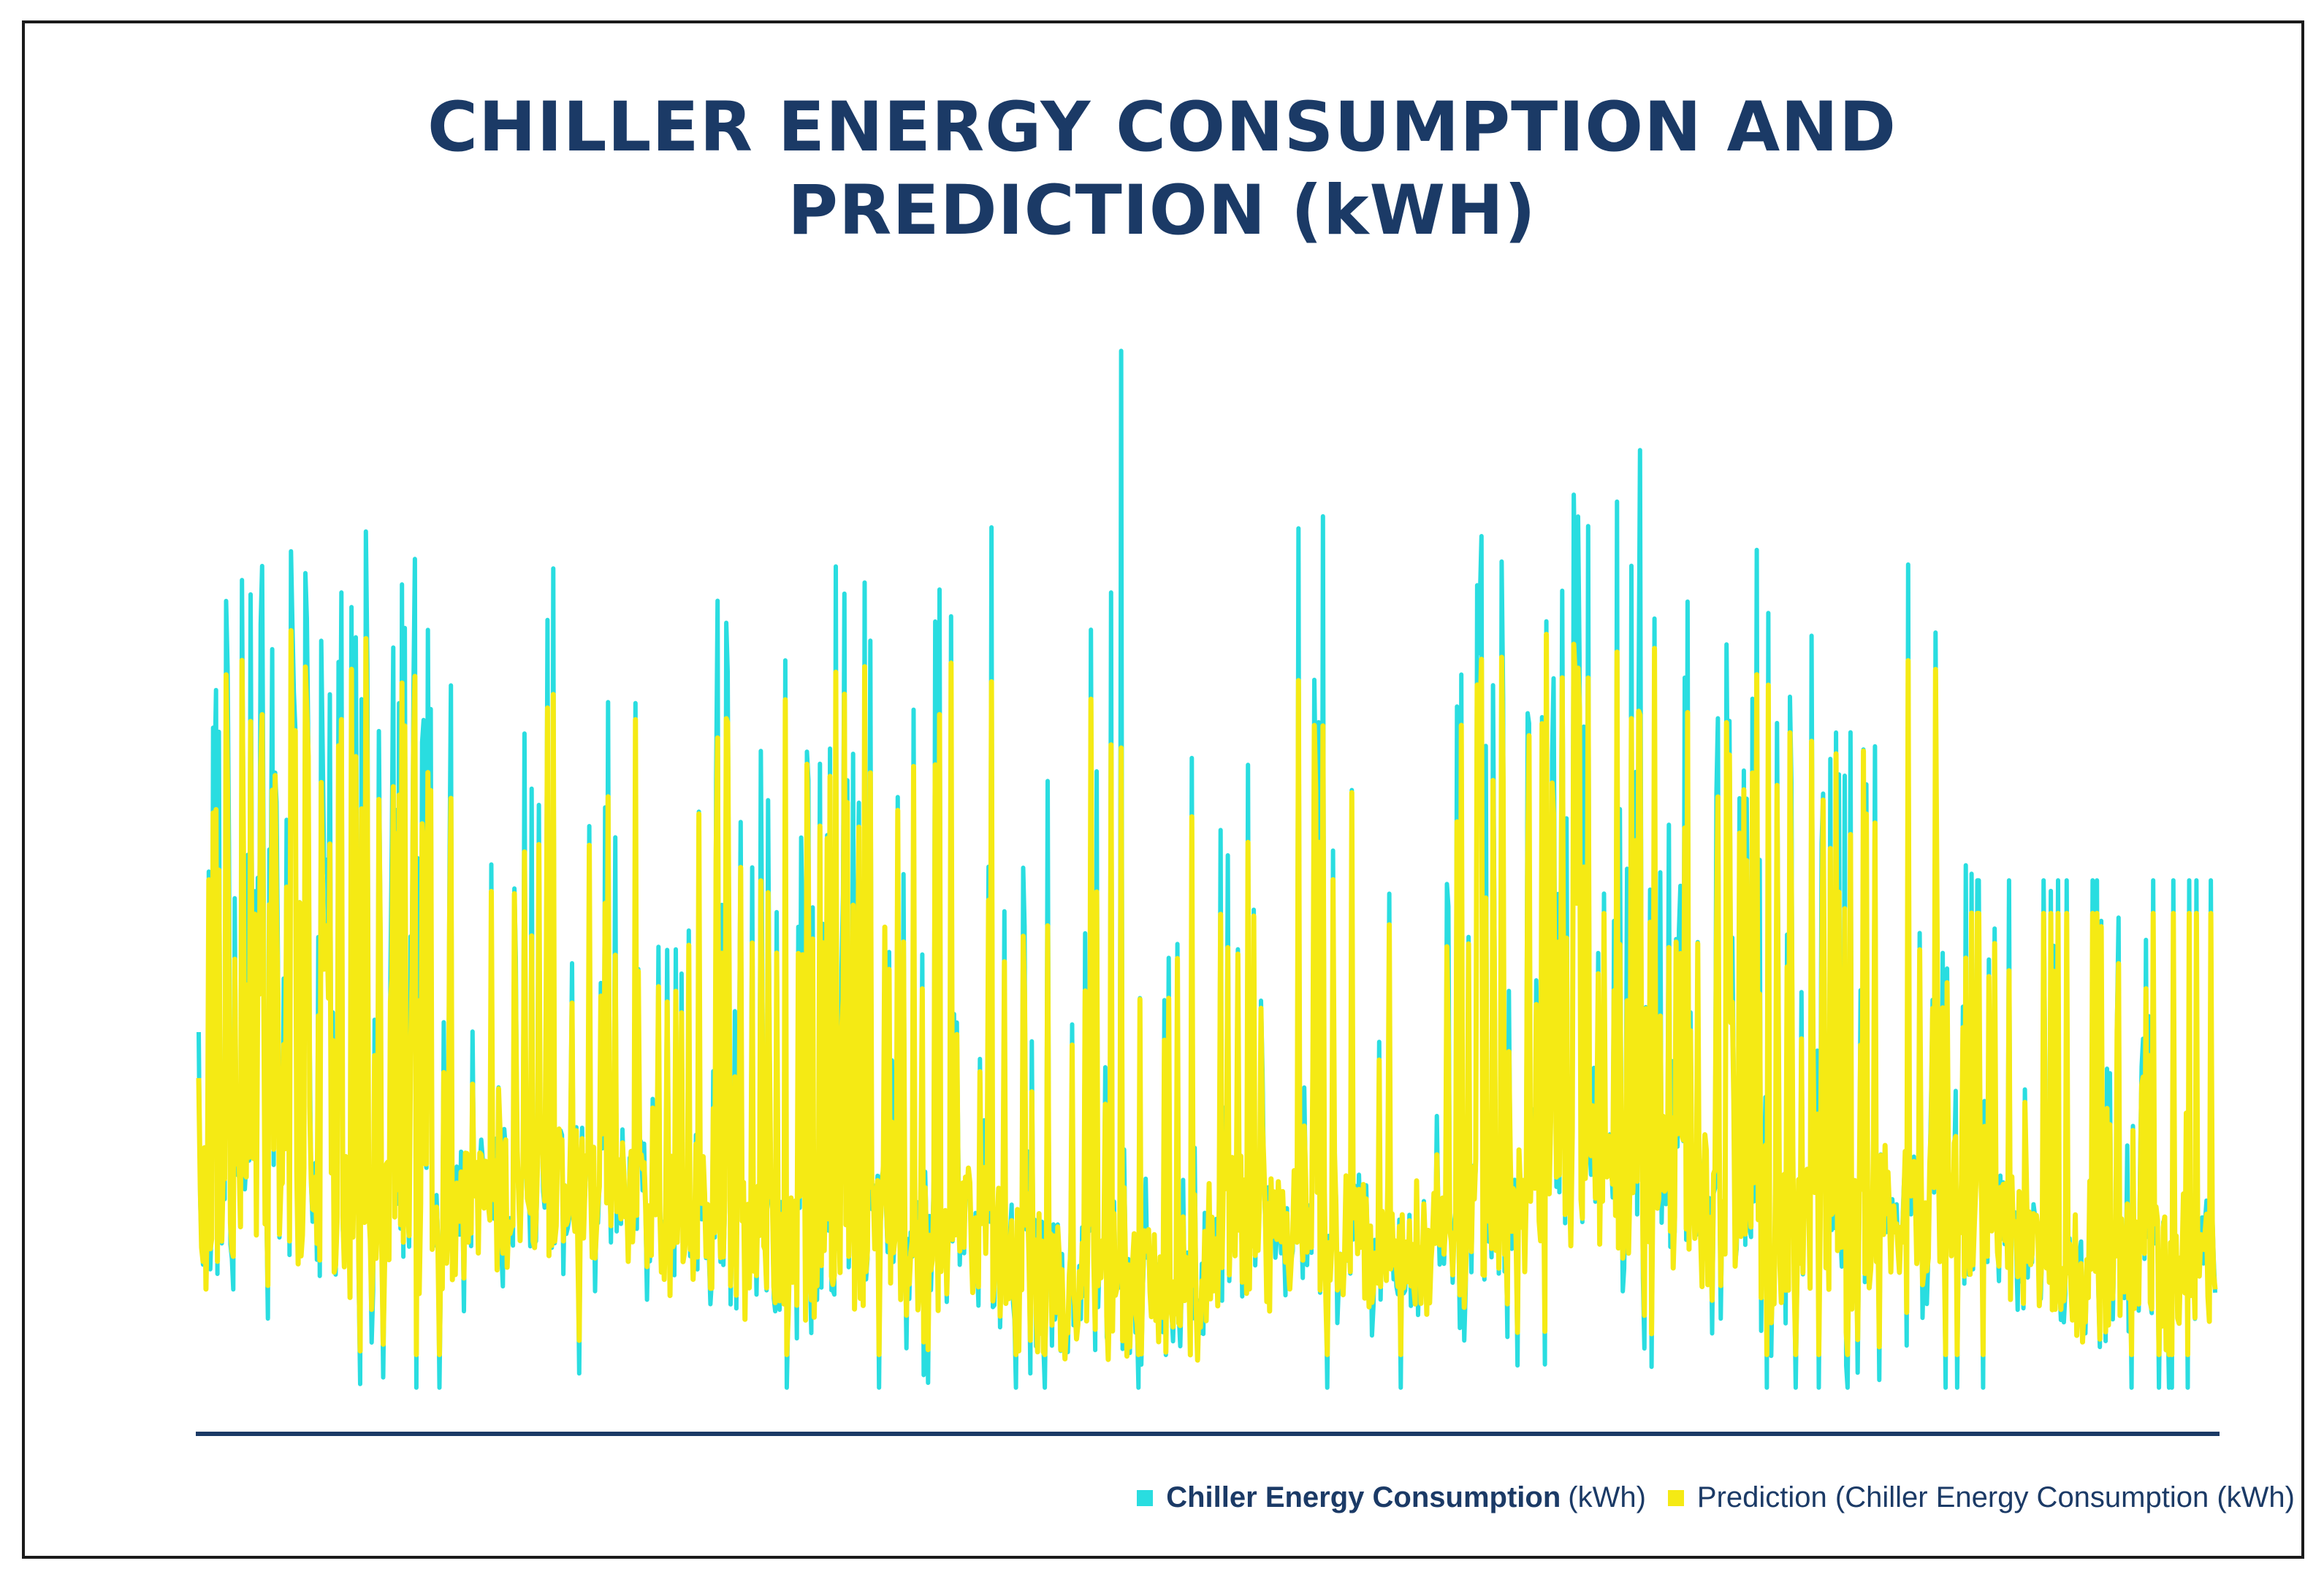  What do you see at coordinates (1607, 1497) in the screenshot?
I see `legend-label-actual-suffix: (kWh)` at bounding box center [1607, 1497].